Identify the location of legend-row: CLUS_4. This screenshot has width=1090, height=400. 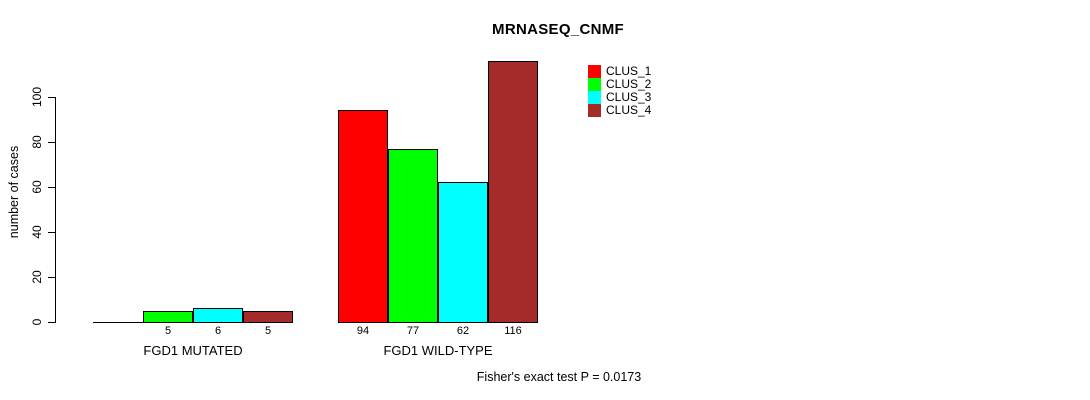
(620, 110).